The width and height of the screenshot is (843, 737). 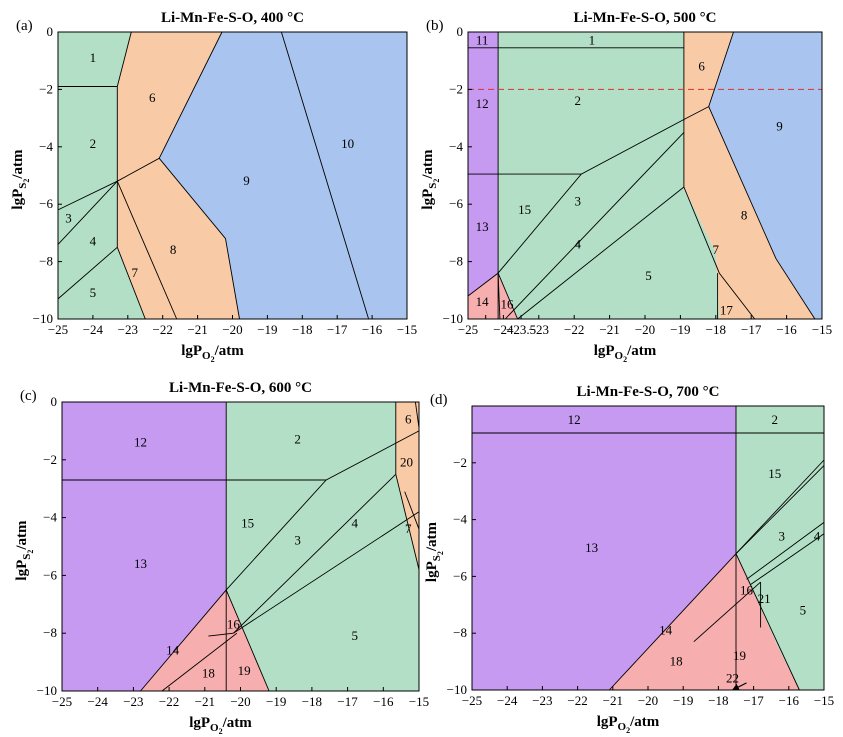 What do you see at coordinates (482, 103) in the screenshot?
I see `region-label: 12` at bounding box center [482, 103].